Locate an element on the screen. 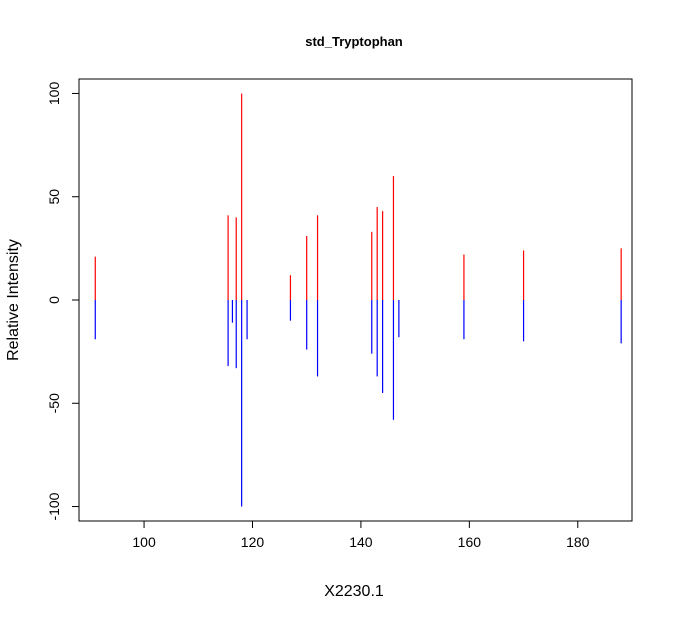 The height and width of the screenshot is (619, 673). x-axis-label: X2230.1 is located at coordinates (354, 591).